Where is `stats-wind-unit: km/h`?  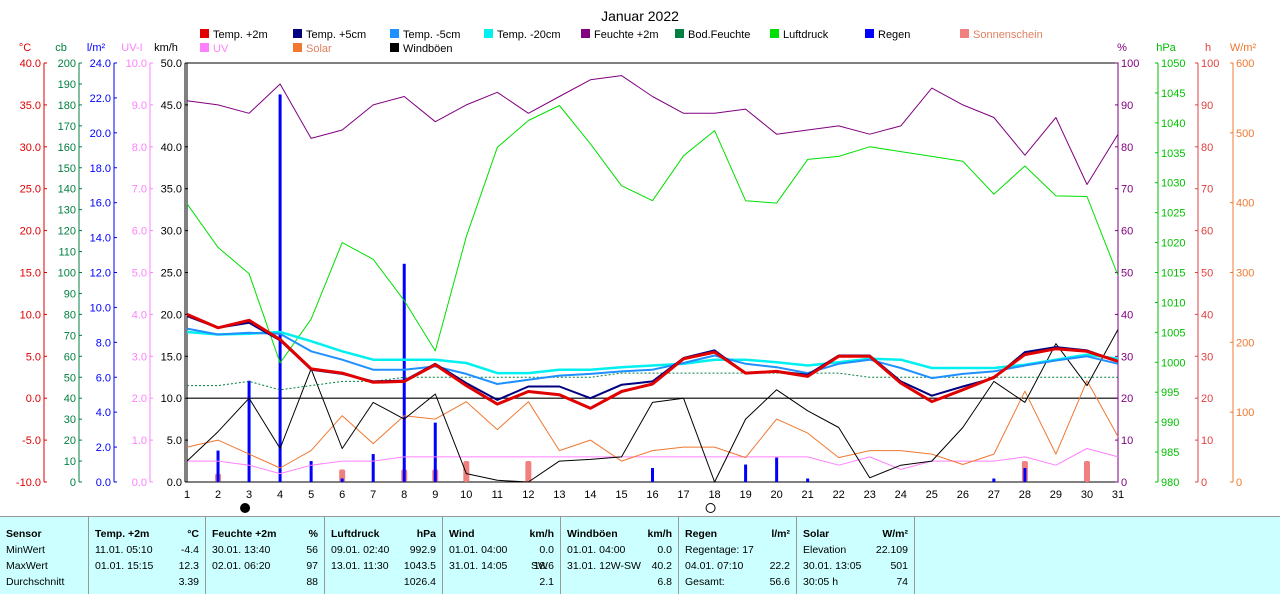 stats-wind-unit: km/h is located at coordinates (541, 534).